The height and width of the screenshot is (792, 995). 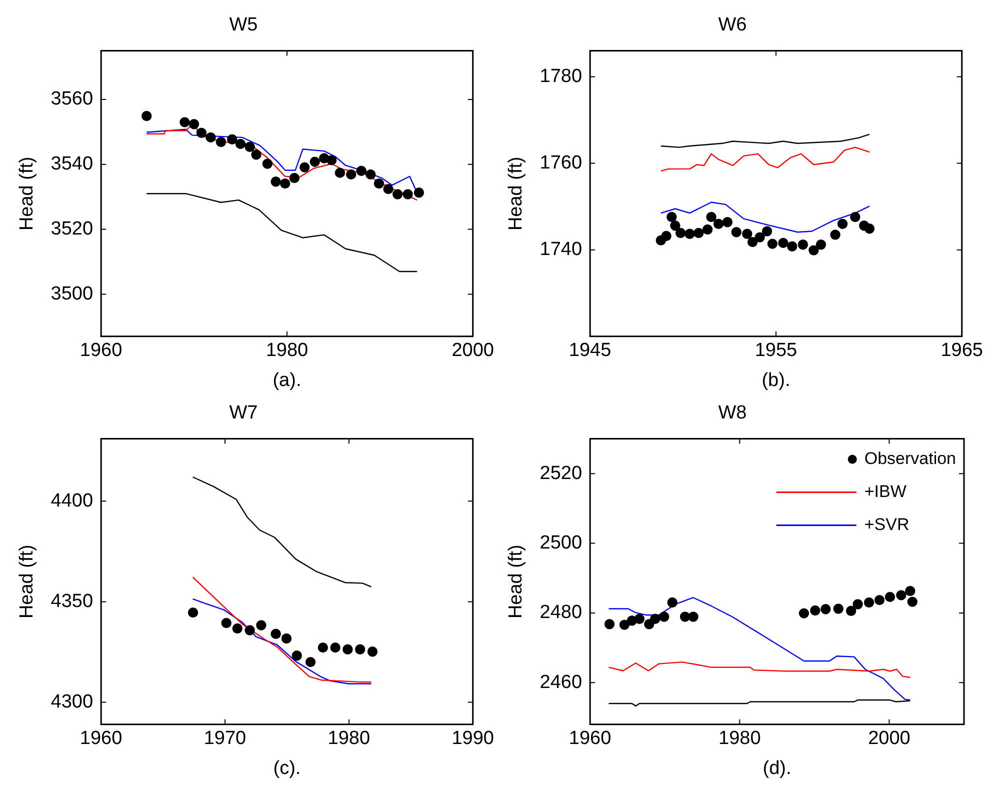 I want to click on x-tick-label: 1945, so click(x=590, y=351).